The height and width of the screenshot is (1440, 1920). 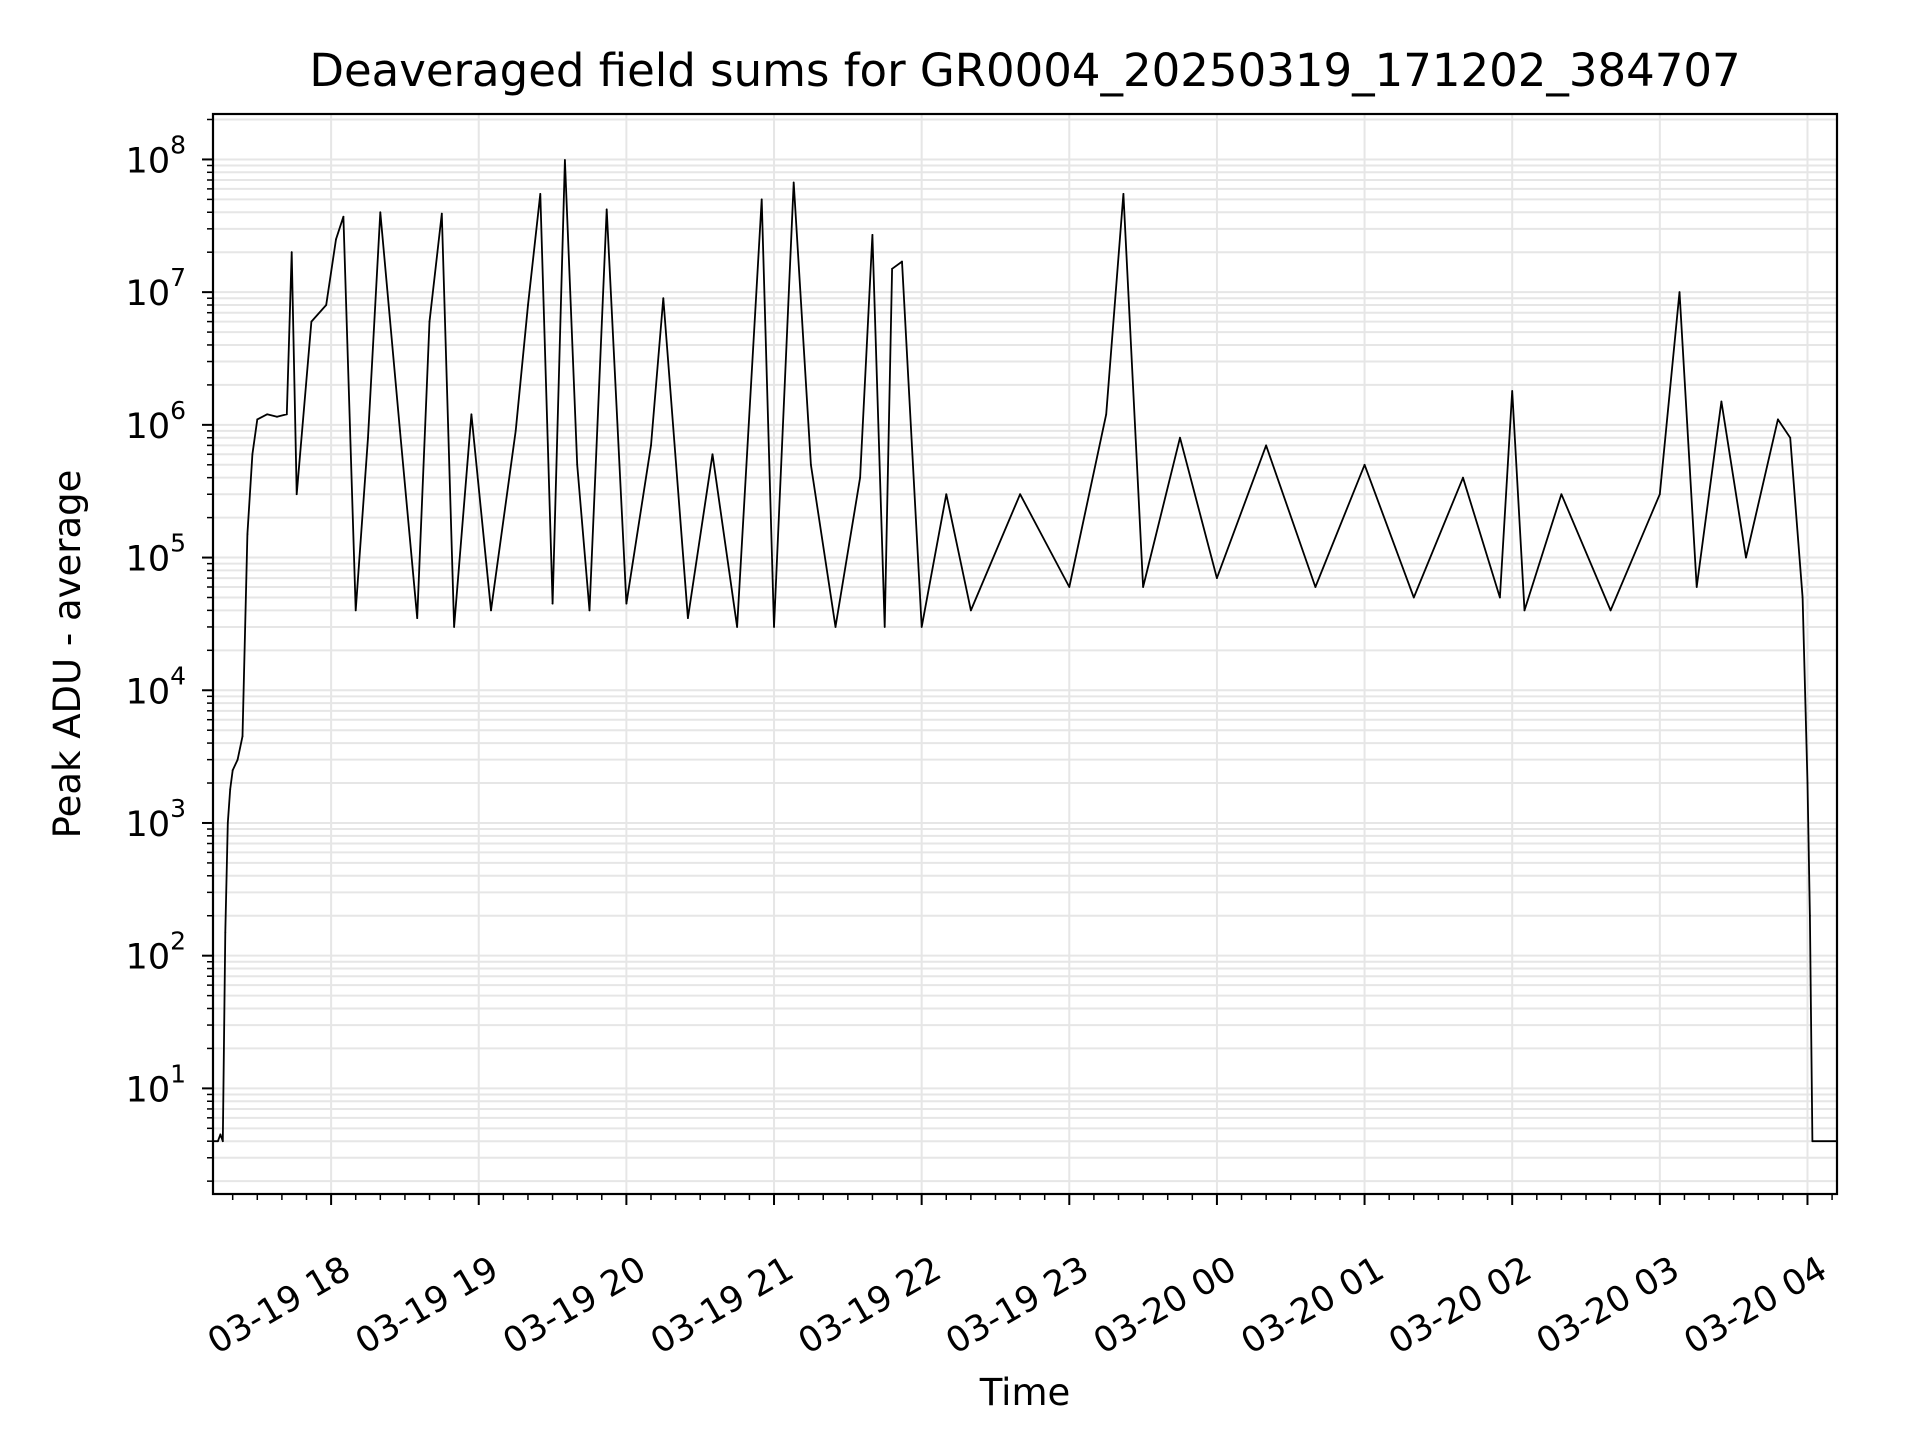 I want to click on x-axis-label: Time, so click(x=1025, y=1392).